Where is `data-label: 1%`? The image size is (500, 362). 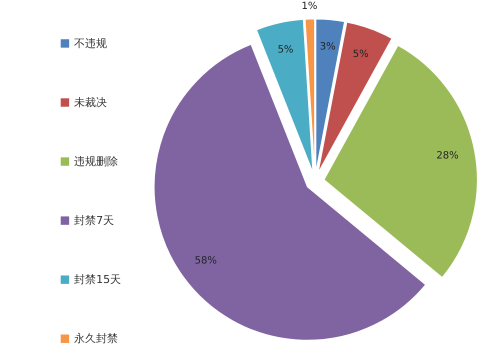 data-label: 1% is located at coordinates (310, 6).